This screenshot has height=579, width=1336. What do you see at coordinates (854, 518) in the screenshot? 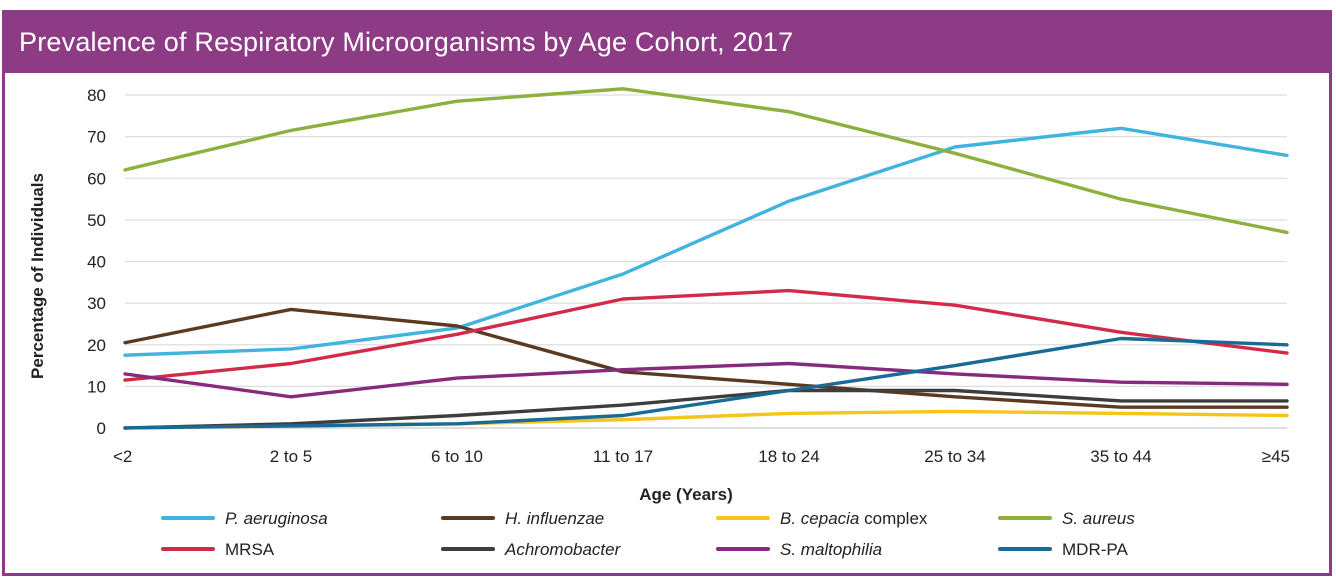
I see `legend-label: B. cepacia complex` at bounding box center [854, 518].